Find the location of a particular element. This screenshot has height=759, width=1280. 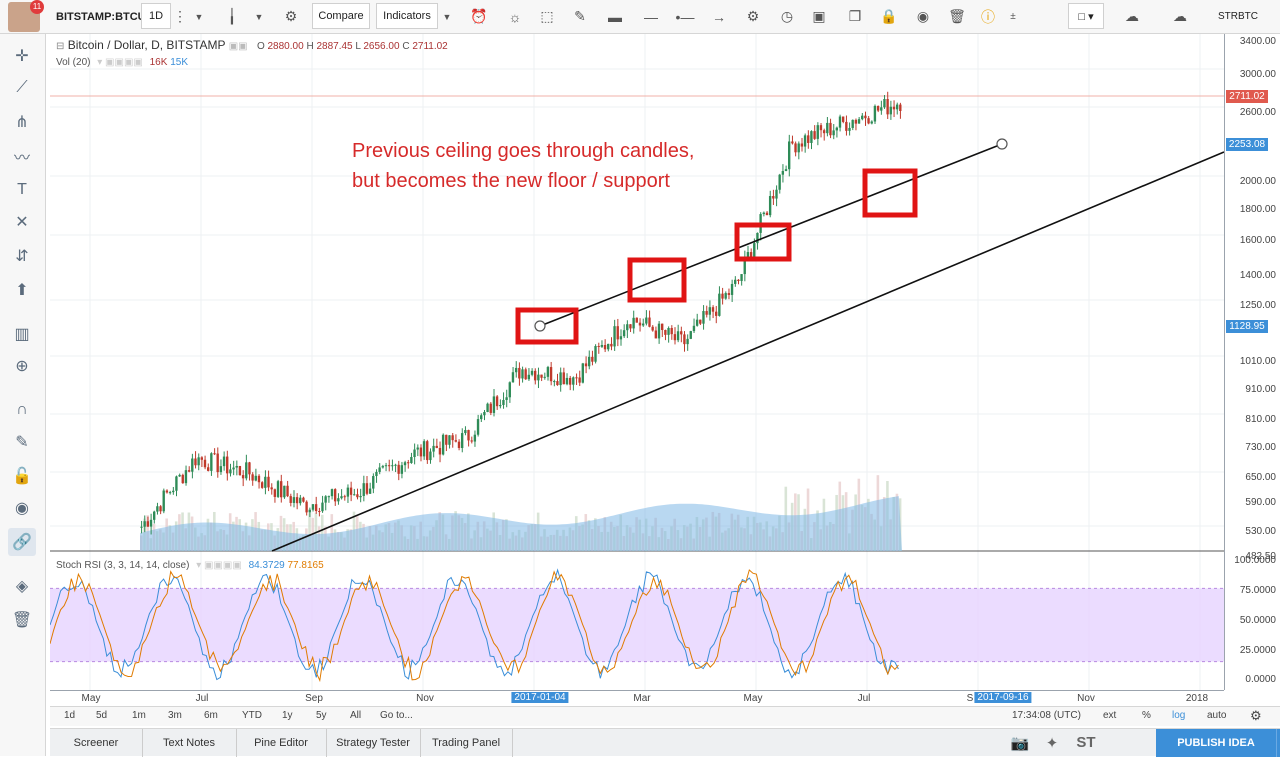

interval-menu-icon: ⋮ is located at coordinates (180, 16).